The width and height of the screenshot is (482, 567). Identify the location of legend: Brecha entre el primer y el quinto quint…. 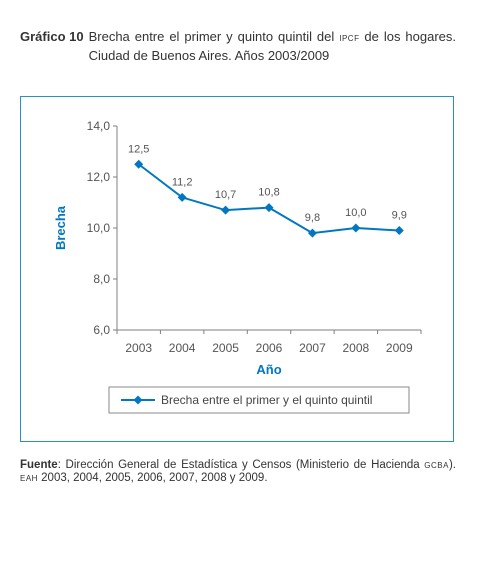
(259, 400).